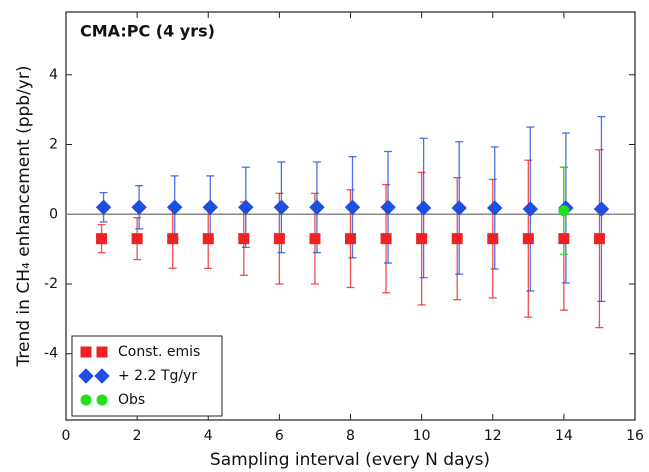  I want to click on x-tick-label: 12, so click(493, 436).